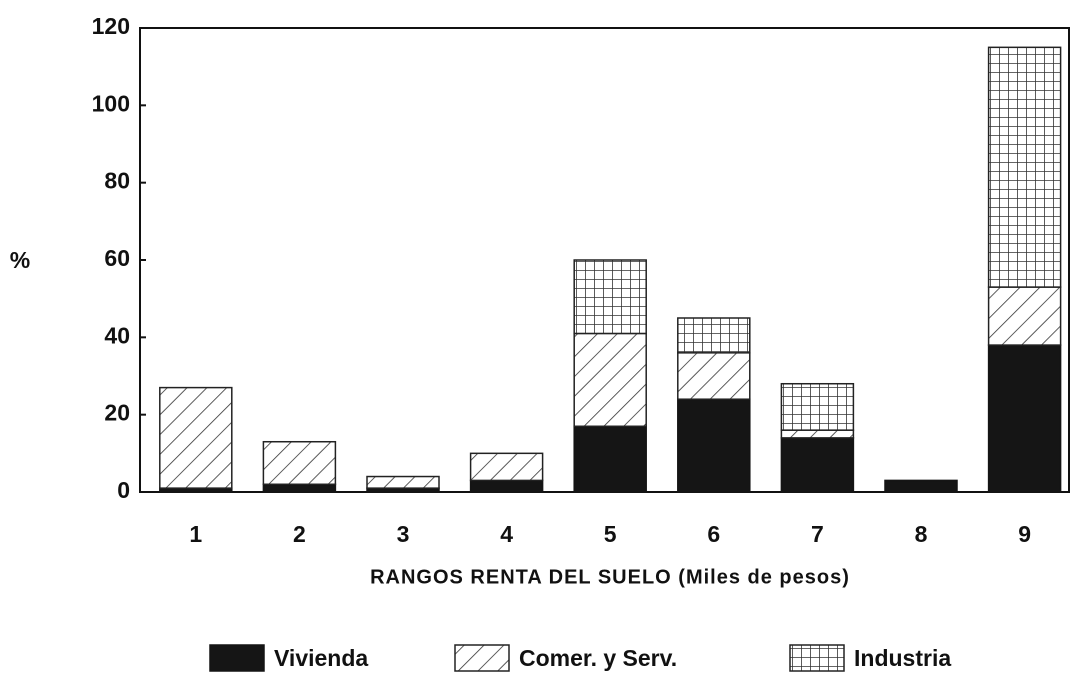  I want to click on x-tick-label: 9, so click(1024, 534).